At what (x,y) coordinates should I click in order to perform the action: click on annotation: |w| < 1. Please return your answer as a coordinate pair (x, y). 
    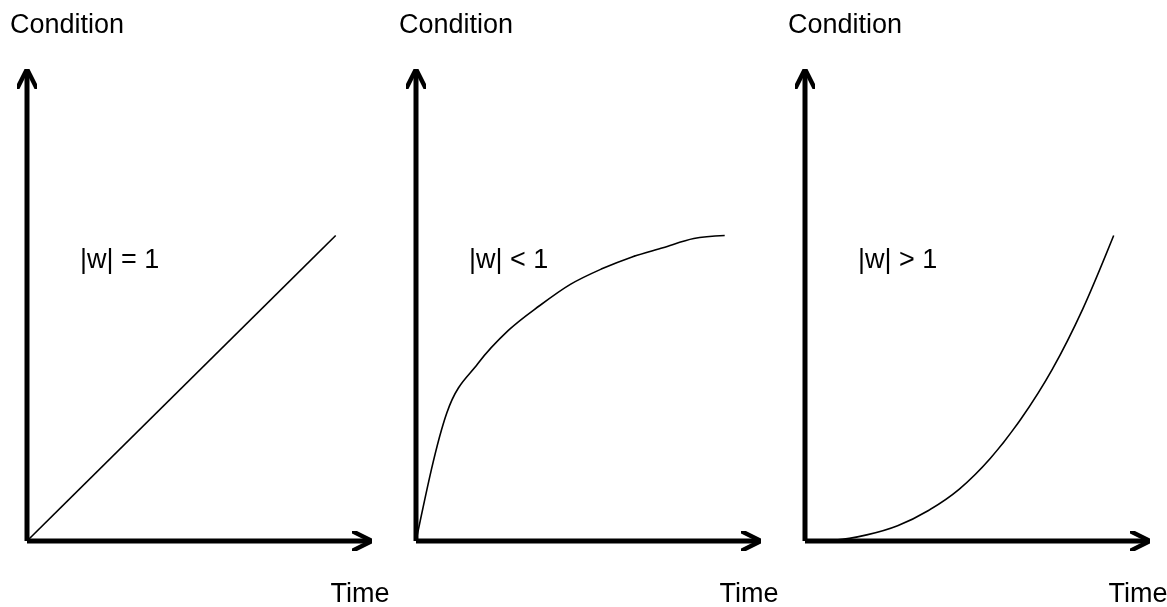
    Looking at the image, I should click on (509, 259).